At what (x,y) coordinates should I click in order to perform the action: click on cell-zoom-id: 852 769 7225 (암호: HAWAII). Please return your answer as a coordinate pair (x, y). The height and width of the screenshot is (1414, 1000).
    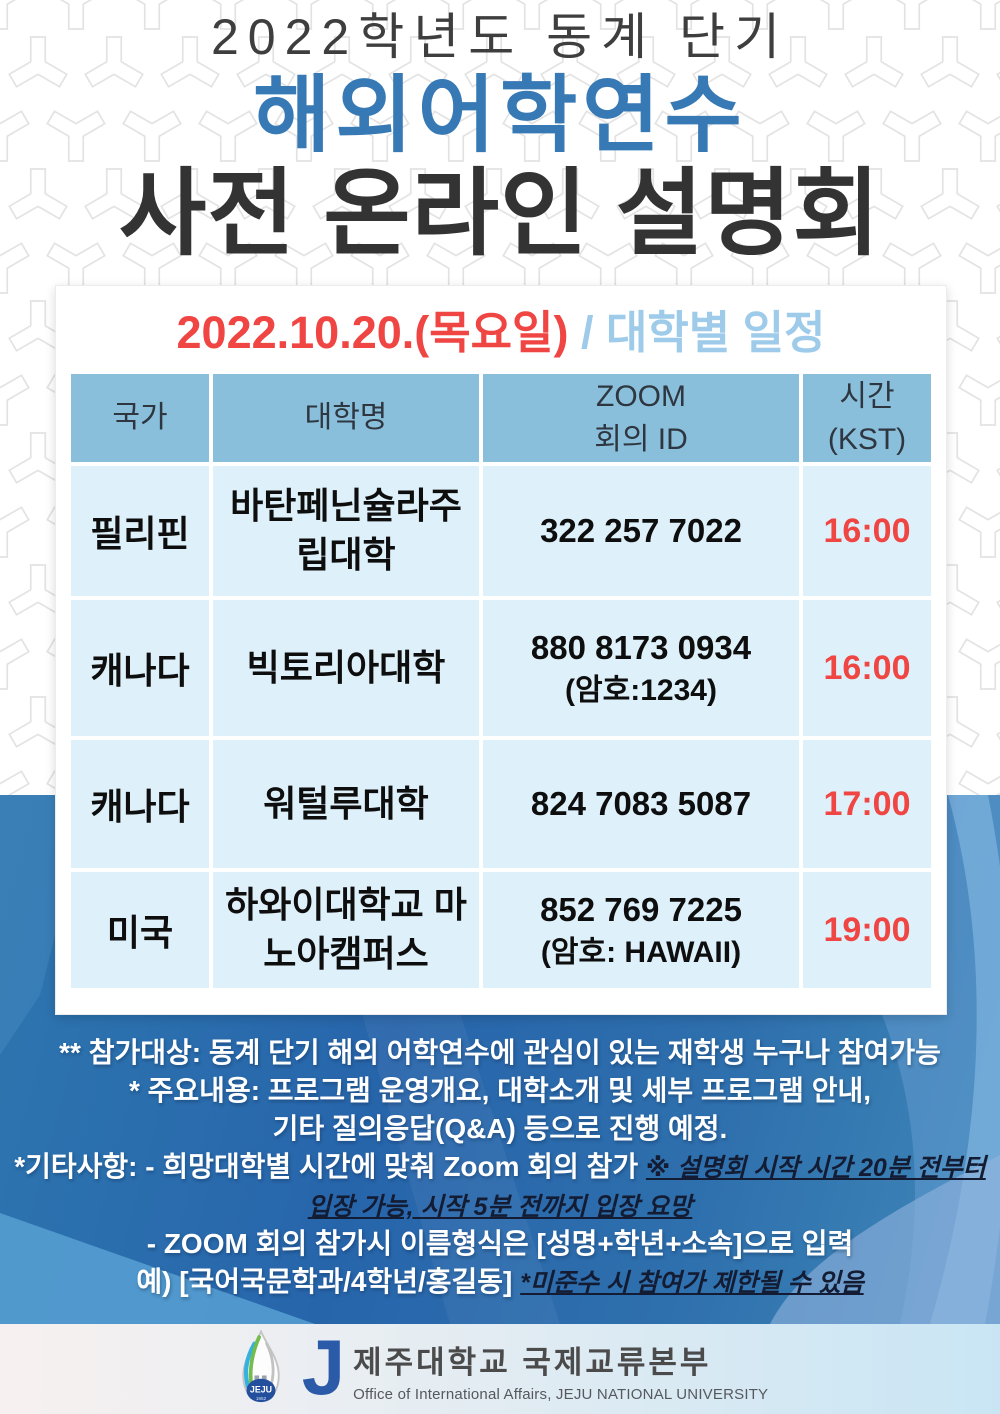
    Looking at the image, I should click on (641, 930).